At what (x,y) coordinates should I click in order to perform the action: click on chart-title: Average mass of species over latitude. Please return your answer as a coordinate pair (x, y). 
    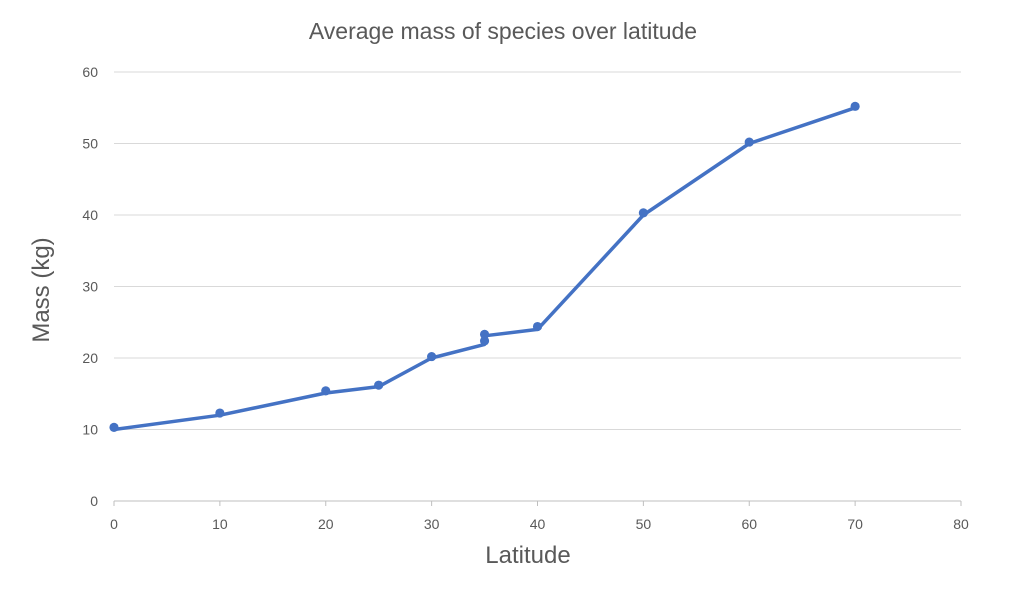
    Looking at the image, I should click on (503, 31).